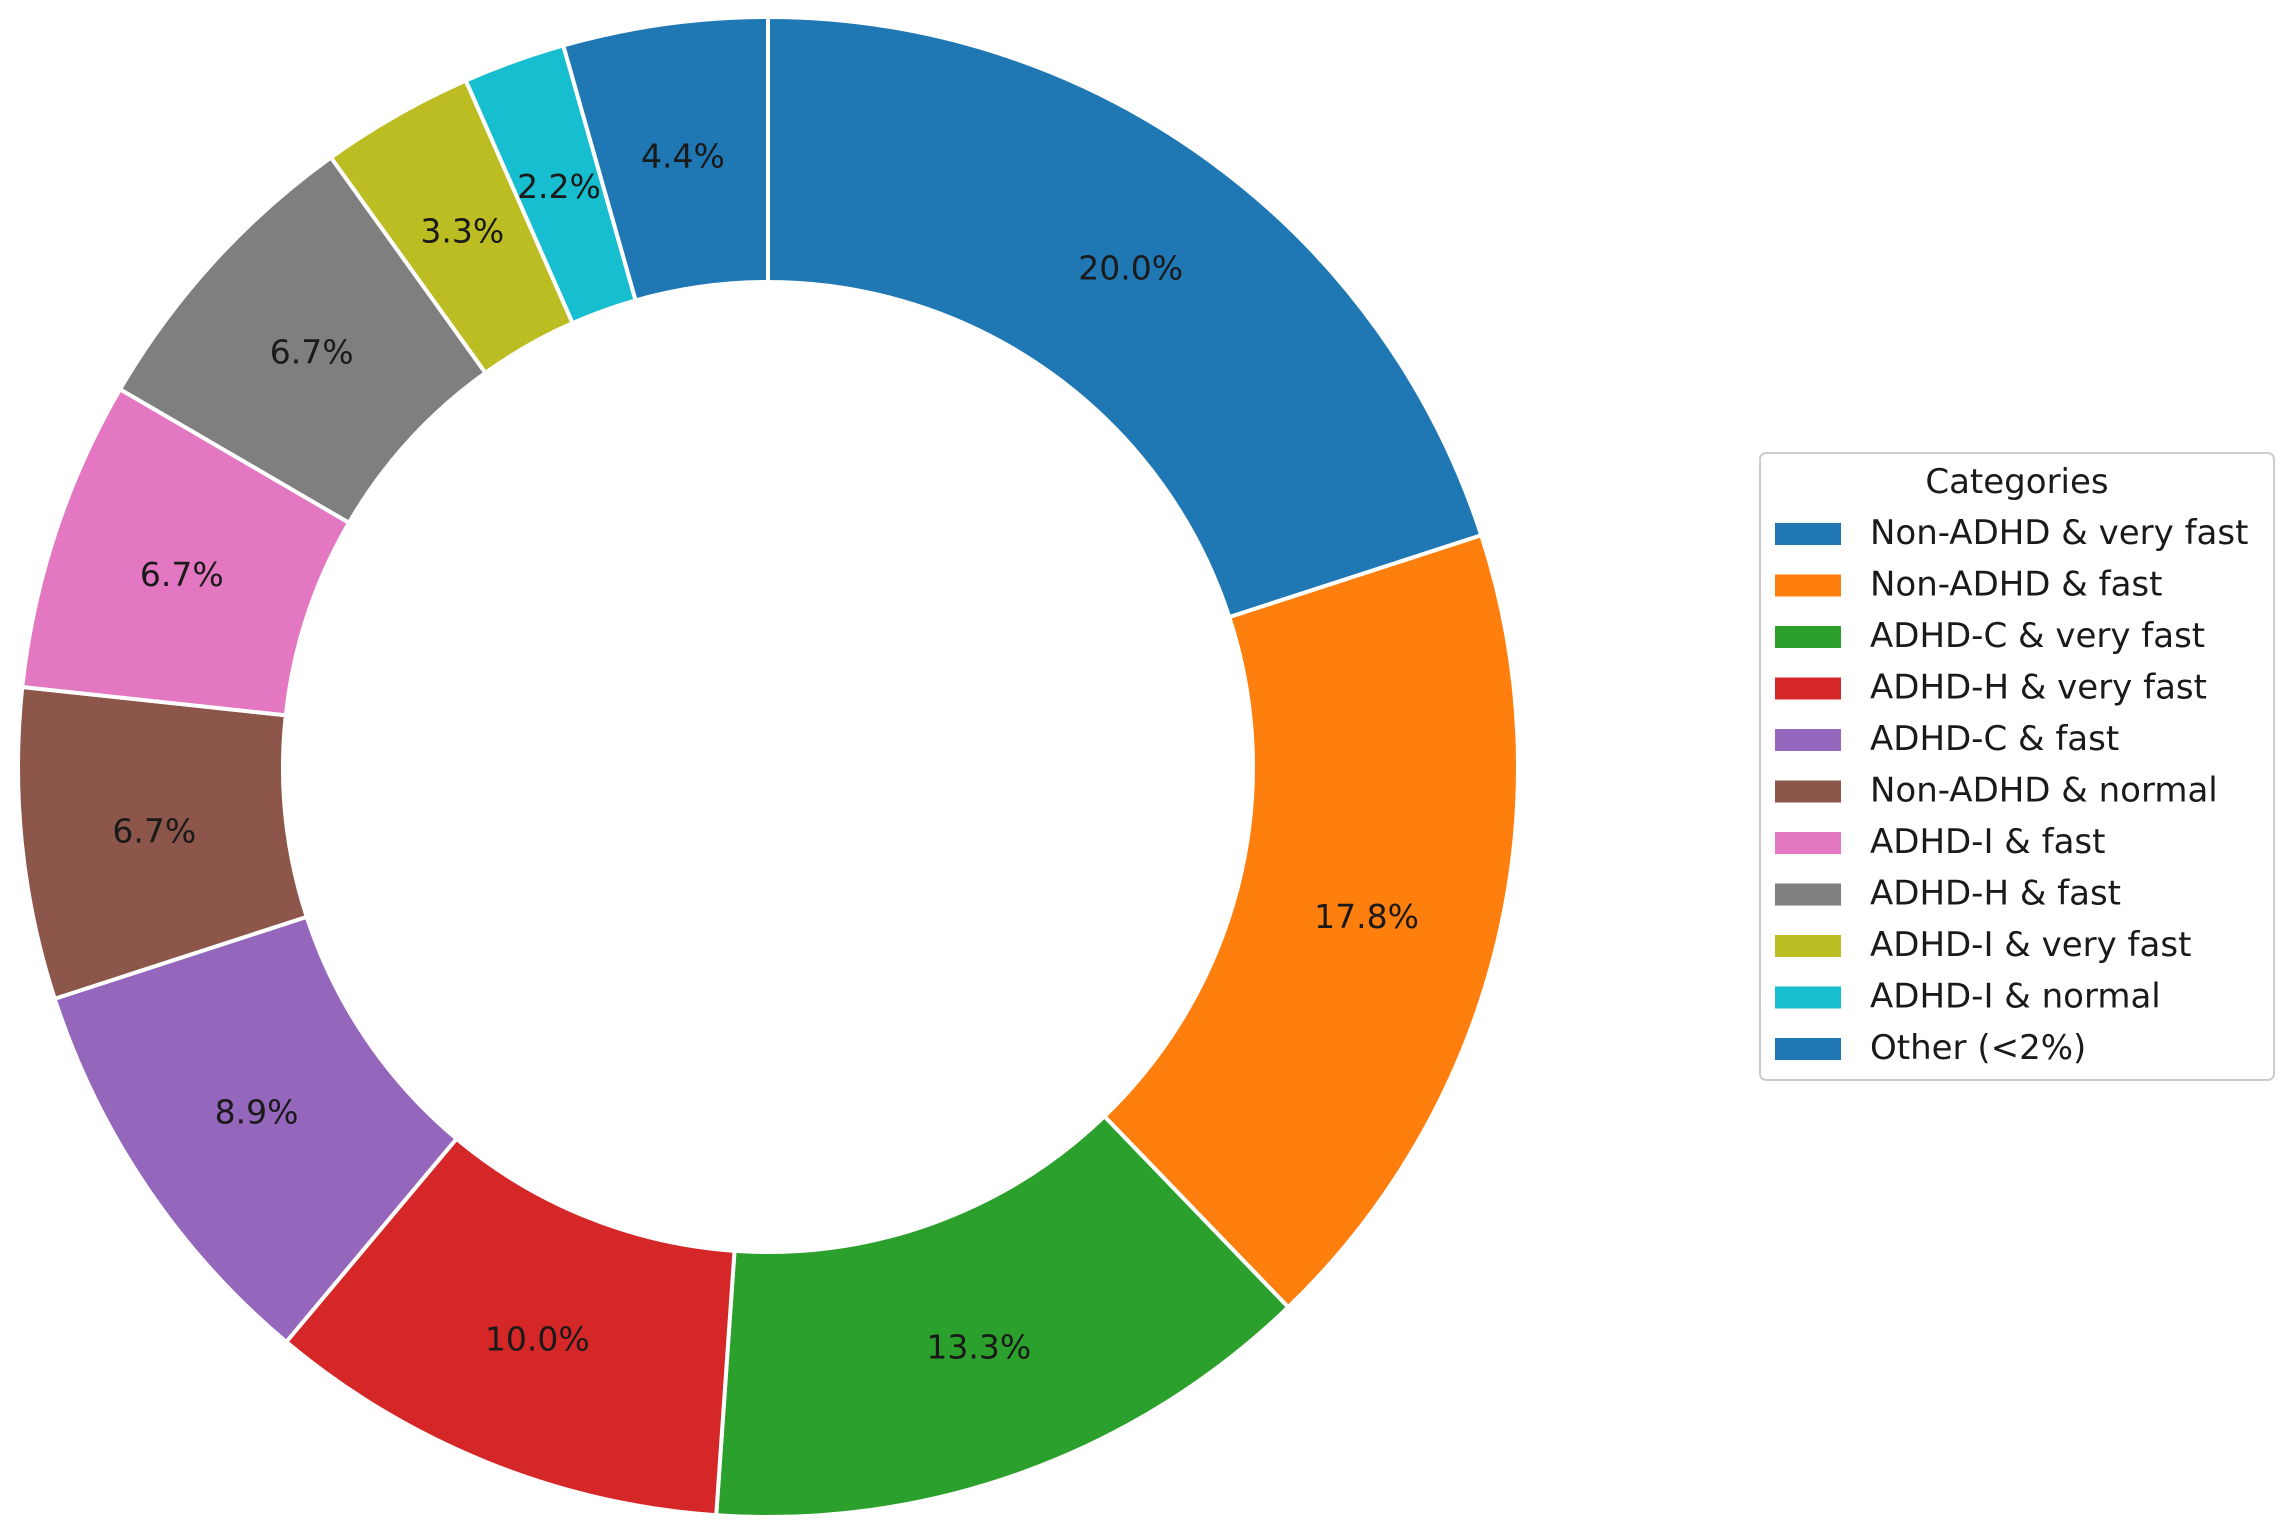 Image resolution: width=2294 pixels, height=1534 pixels. Describe the element at coordinates (1130, 267) in the screenshot. I see `slice-label-non-adhd-very-fast: 20.0%` at that location.